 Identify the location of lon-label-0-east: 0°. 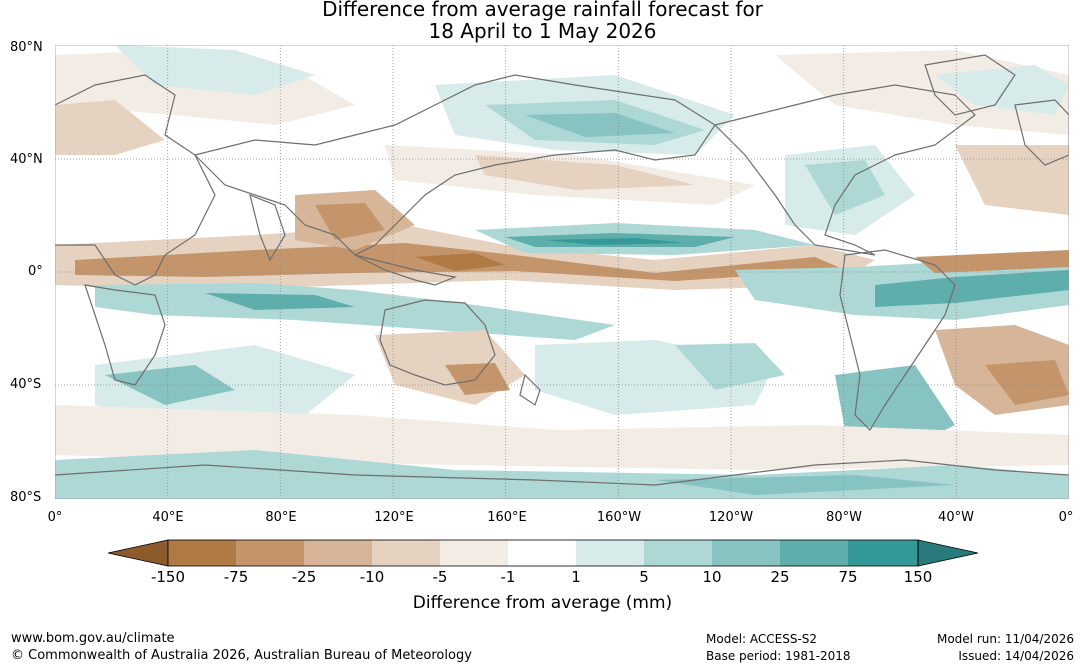
(1066, 517).